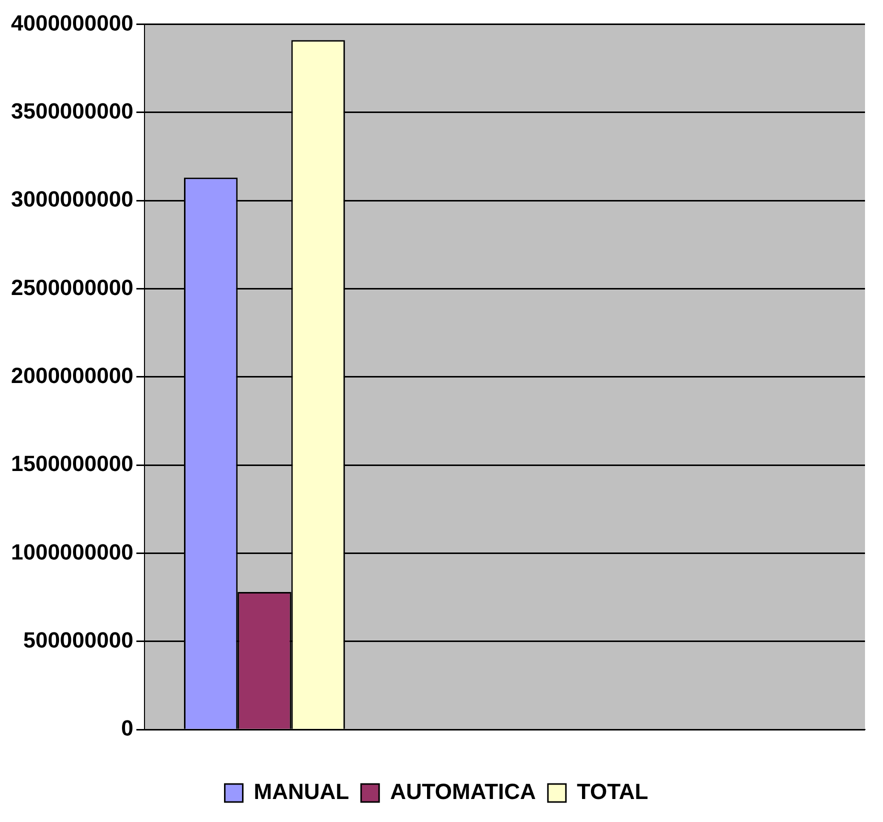  What do you see at coordinates (127, 728) in the screenshot?
I see `y-tick-label: 0` at bounding box center [127, 728].